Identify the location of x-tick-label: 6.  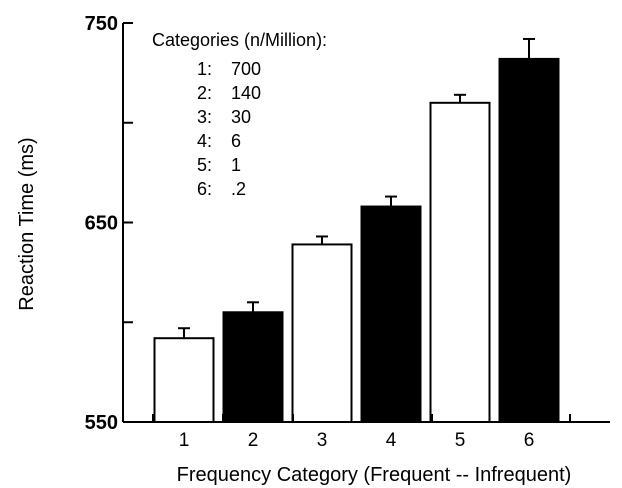
(529, 440).